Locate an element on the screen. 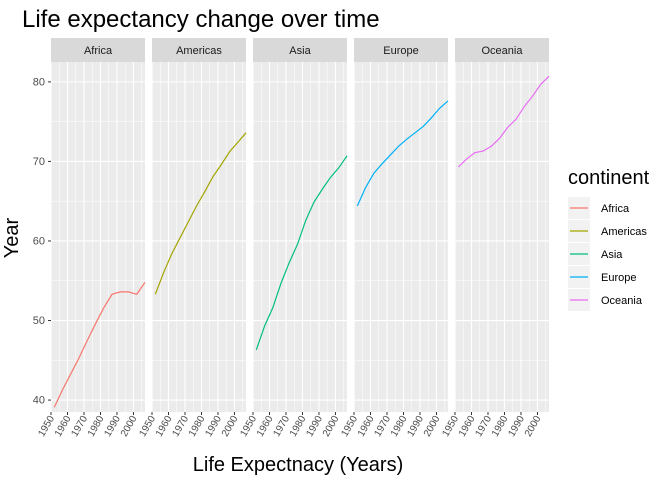  facet-strip-label: Americas is located at coordinates (199, 51).